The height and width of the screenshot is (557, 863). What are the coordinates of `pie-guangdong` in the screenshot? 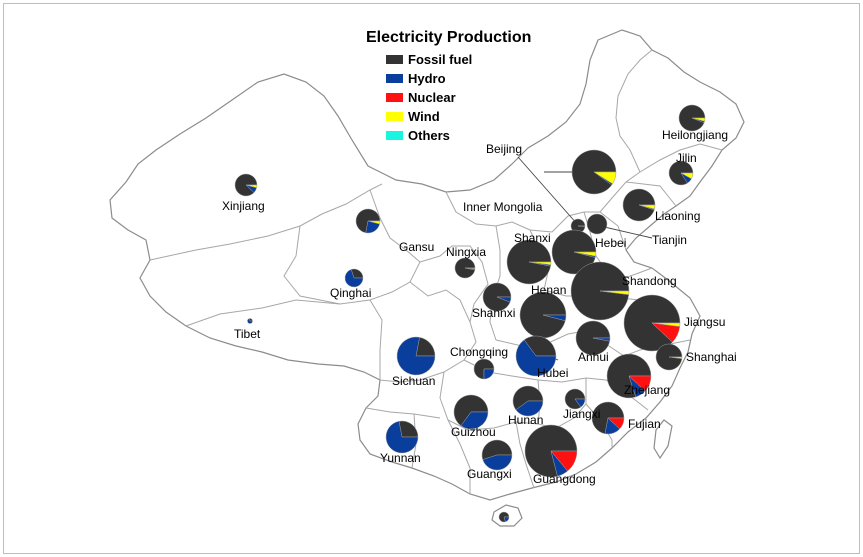 It's located at (551, 451).